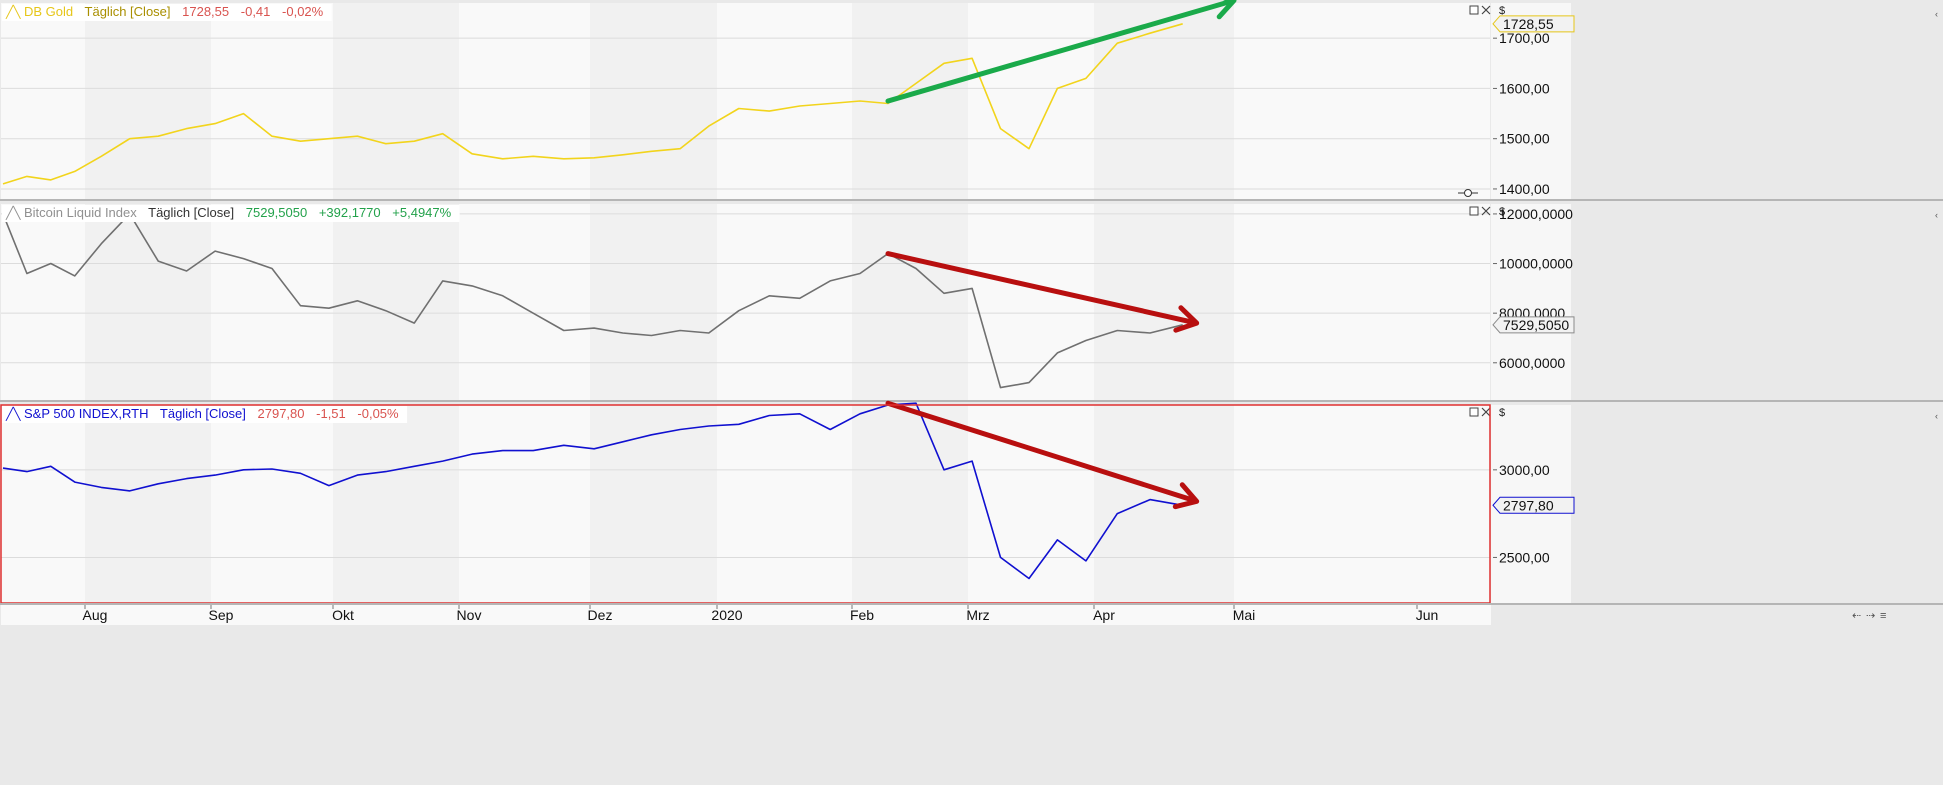 The width and height of the screenshot is (1943, 790). I want to click on scroll-controls: ⇠ ⇢ ≡, so click(1869, 616).